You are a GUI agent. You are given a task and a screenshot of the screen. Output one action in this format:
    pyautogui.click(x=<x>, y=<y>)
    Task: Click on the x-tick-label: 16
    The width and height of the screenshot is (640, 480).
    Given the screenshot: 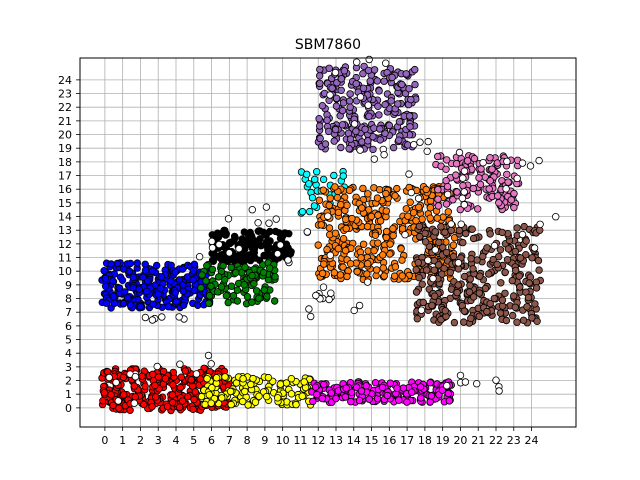 What is the action you would take?
    pyautogui.click(x=389, y=440)
    